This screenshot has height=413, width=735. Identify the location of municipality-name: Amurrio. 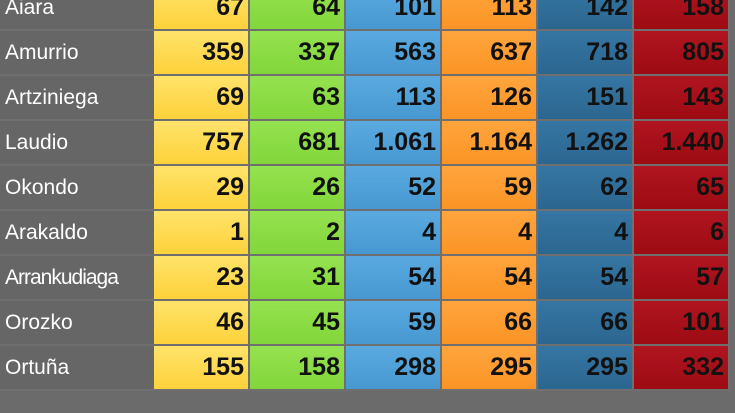
(77, 52).